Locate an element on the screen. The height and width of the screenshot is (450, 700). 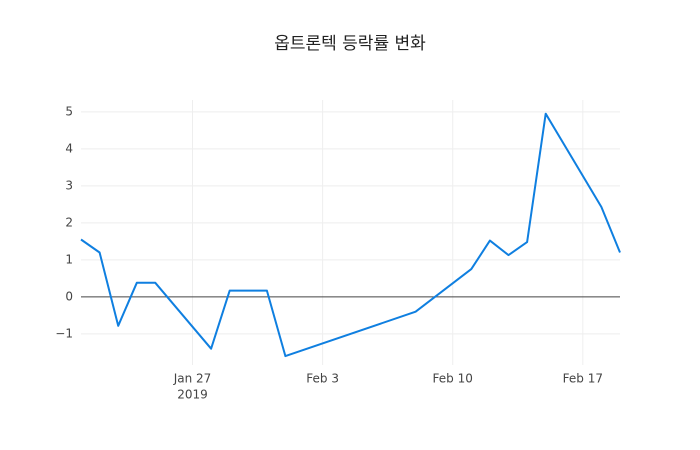
y-tick-label: 0 is located at coordinates (69, 296).